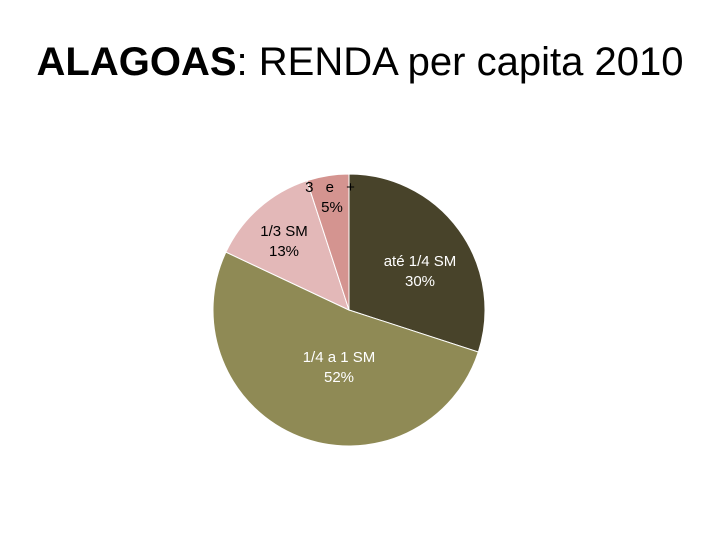 This screenshot has height=540, width=720. I want to click on slice-value-label: 52%, so click(339, 377).